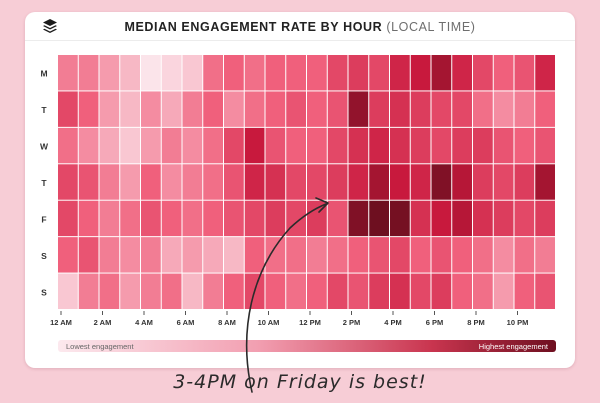 Image resolution: width=600 pixels, height=403 pixels. I want to click on x-tick-label: 4 AM, so click(144, 322).